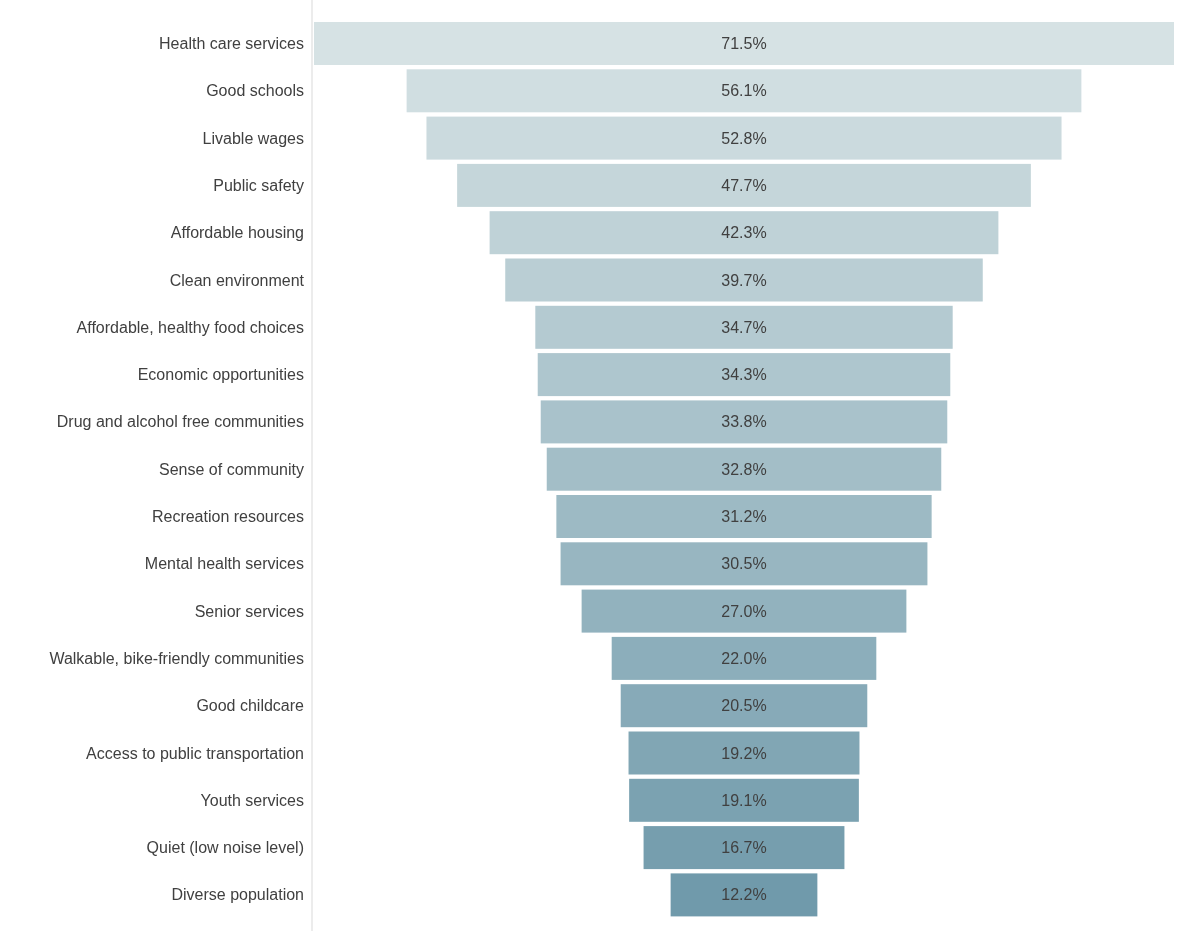 The image size is (1177, 931). I want to click on category-label: Senior services, so click(249, 611).